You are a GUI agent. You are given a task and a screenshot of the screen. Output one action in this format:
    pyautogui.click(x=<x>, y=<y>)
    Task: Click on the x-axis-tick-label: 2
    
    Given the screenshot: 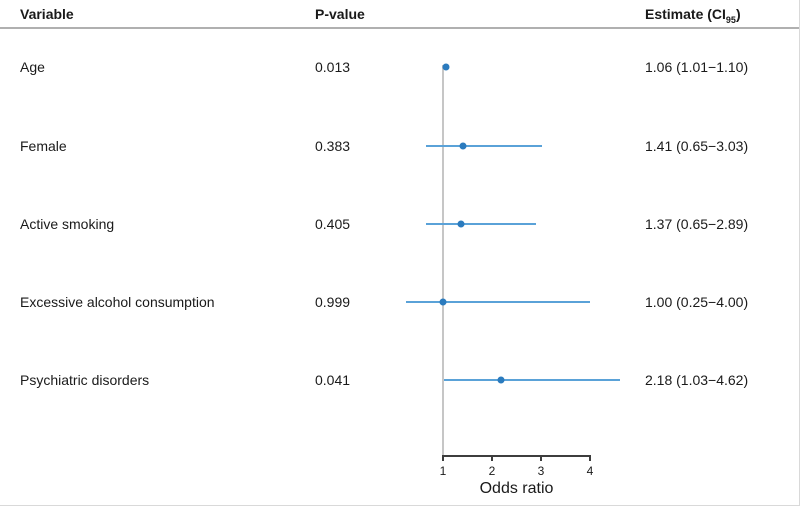 What is the action you would take?
    pyautogui.click(x=492, y=471)
    